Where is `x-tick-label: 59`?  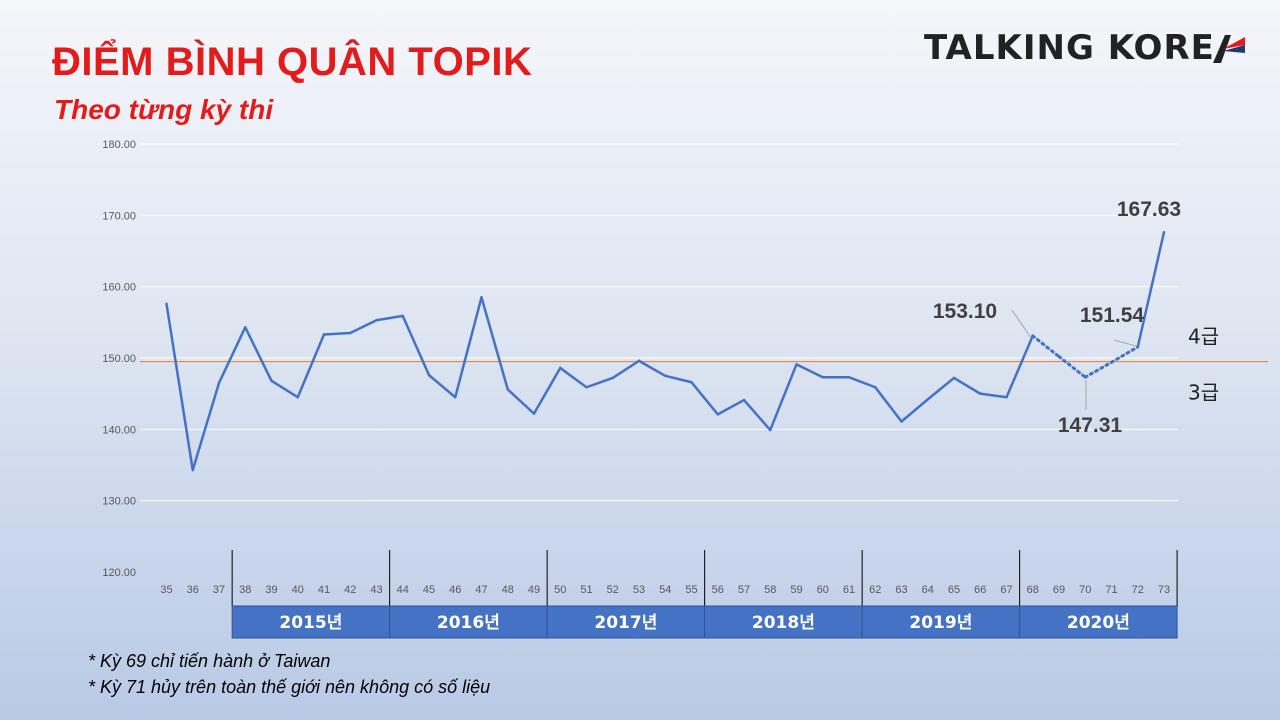
x-tick-label: 59 is located at coordinates (796, 590).